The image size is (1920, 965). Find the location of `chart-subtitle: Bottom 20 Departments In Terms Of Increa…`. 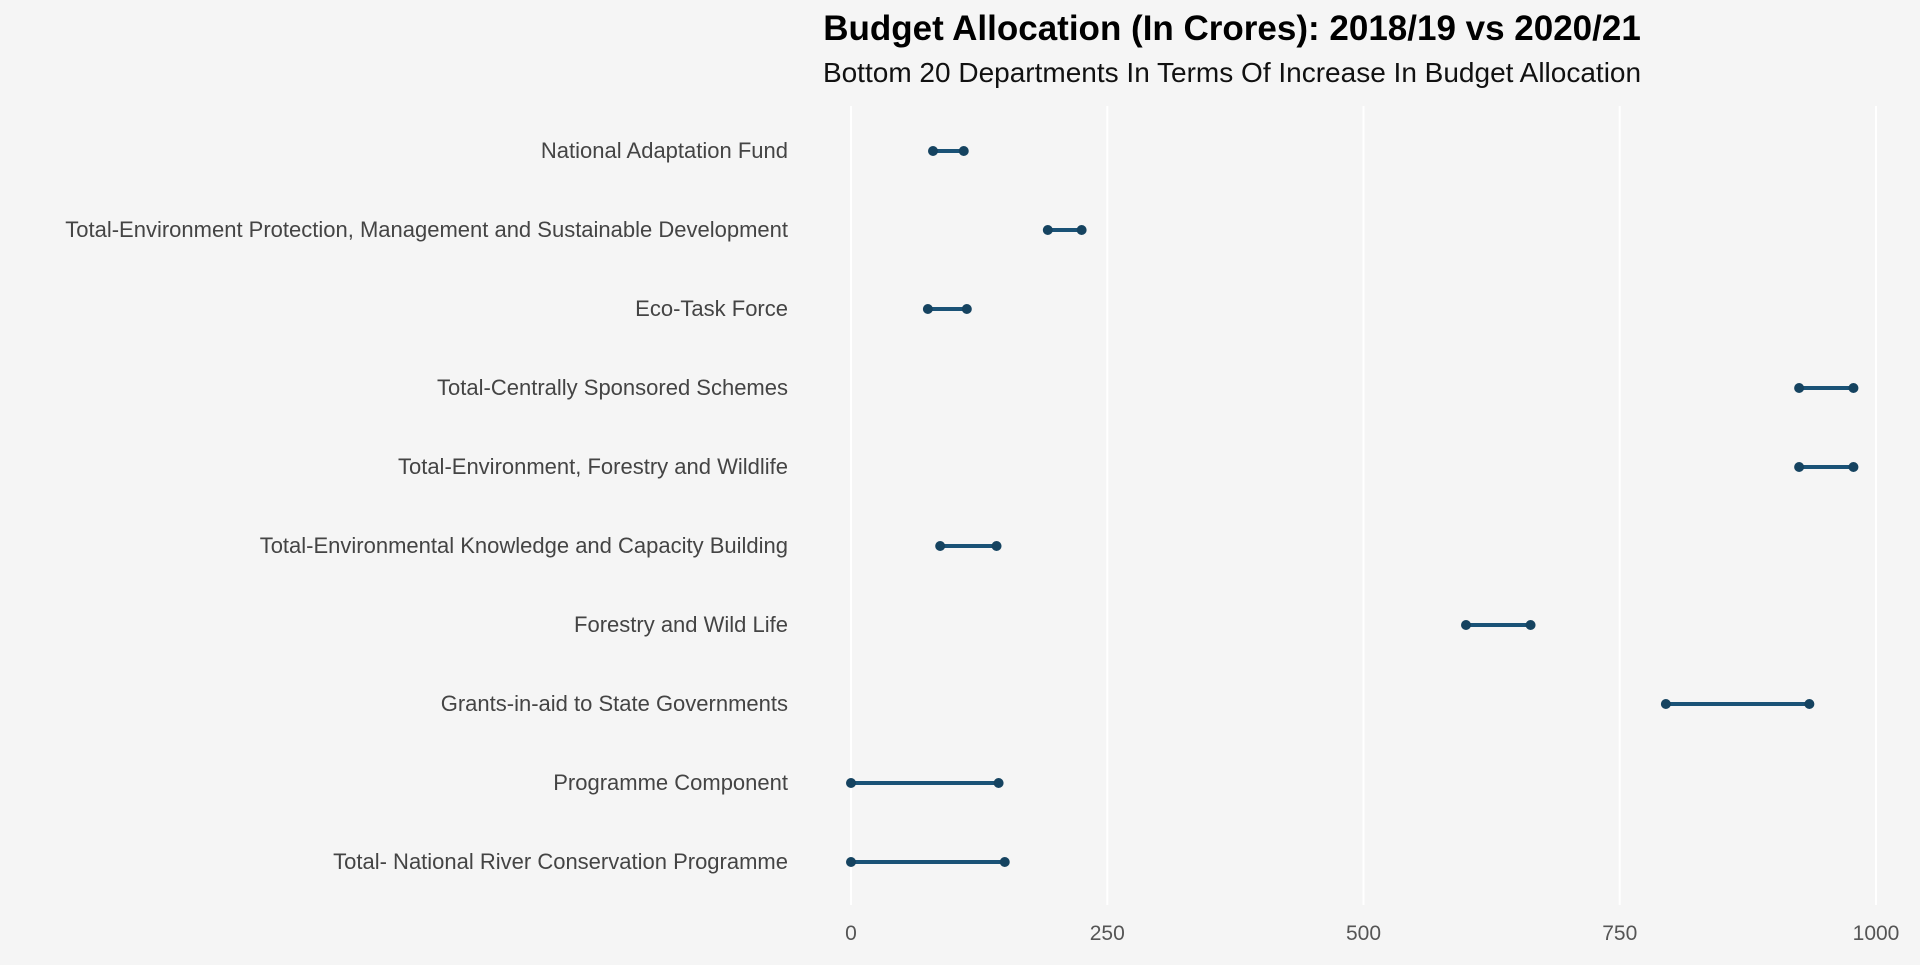

chart-subtitle: Bottom 20 Departments In Terms Of Increa… is located at coordinates (1232, 72).